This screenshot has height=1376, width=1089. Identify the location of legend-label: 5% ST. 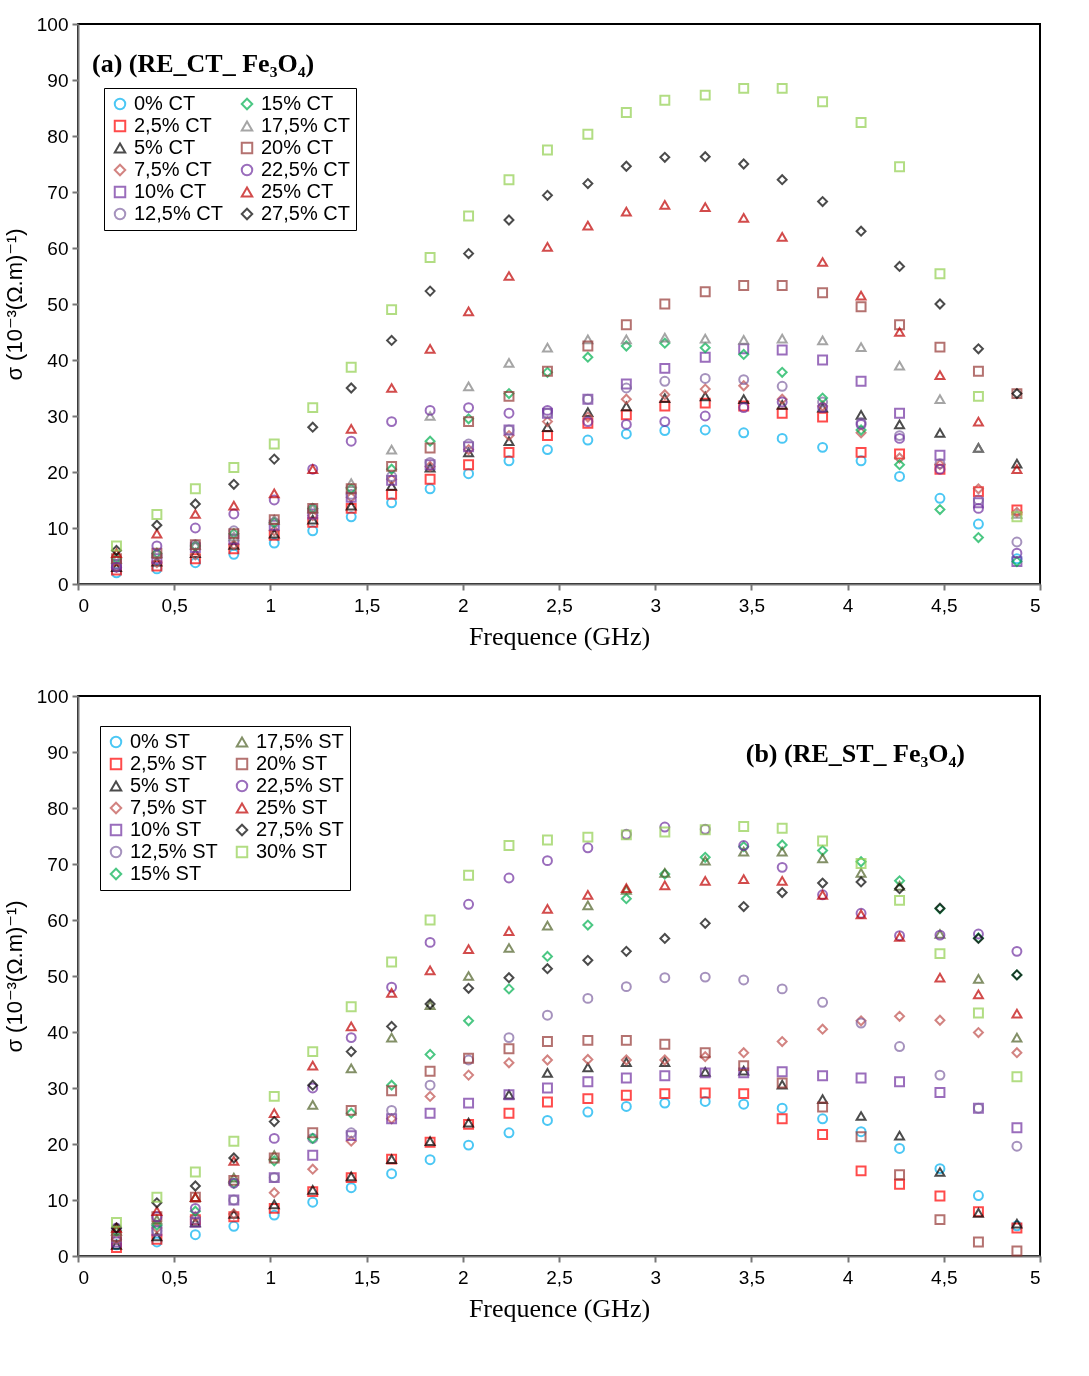
(160, 785).